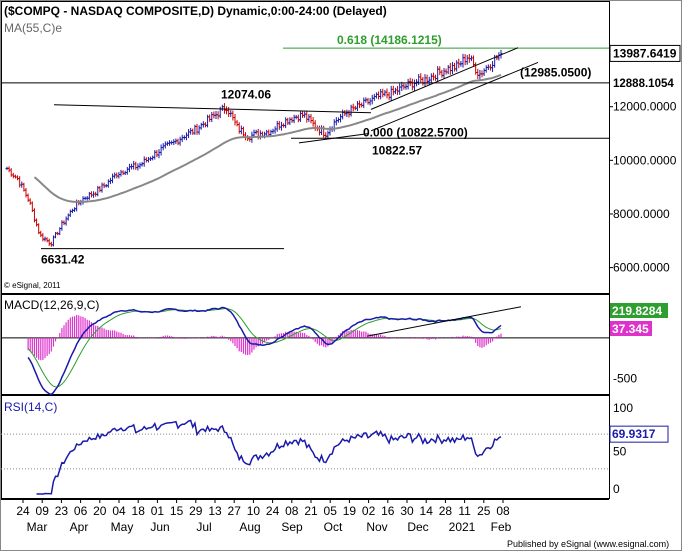  Describe the element at coordinates (369, 511) in the screenshot. I see `x-day-label: 02` at that location.